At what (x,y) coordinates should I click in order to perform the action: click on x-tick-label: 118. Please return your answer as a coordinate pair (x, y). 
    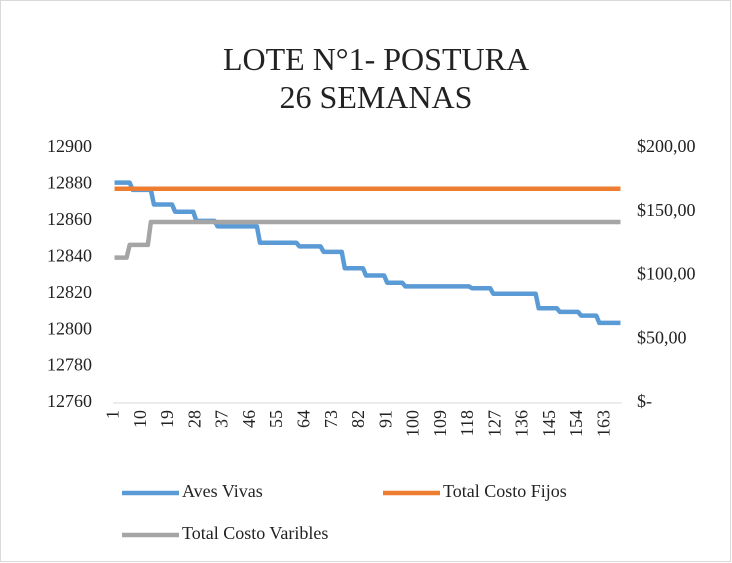
    Looking at the image, I should click on (467, 423).